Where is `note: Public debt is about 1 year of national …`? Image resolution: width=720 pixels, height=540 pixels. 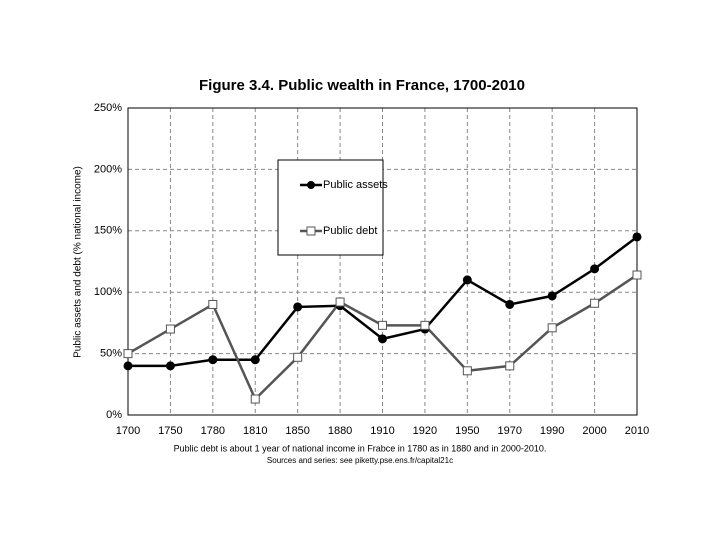
note: Public debt is about 1 year of national … is located at coordinates (360, 448).